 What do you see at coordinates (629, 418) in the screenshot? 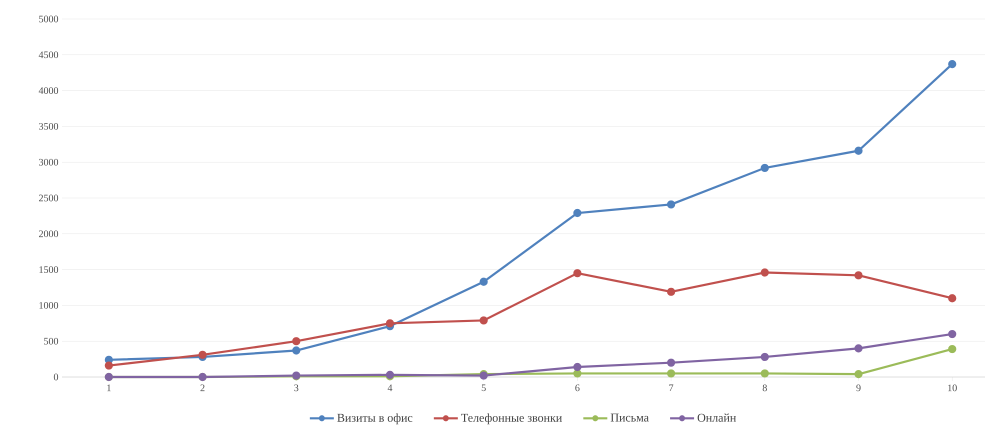
I see `legend-label: Письма` at bounding box center [629, 418].